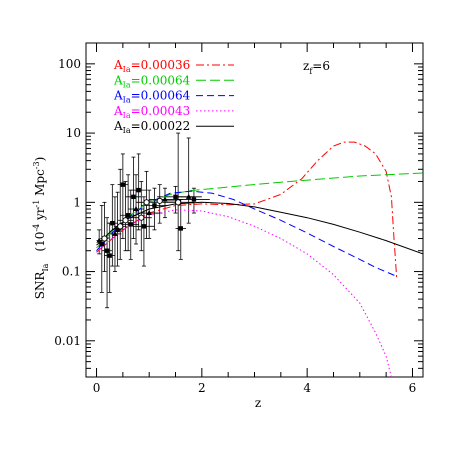  I want to click on y-axis-label: SNRIa (10-4 yr-1 Mpc-3), so click(41, 228).